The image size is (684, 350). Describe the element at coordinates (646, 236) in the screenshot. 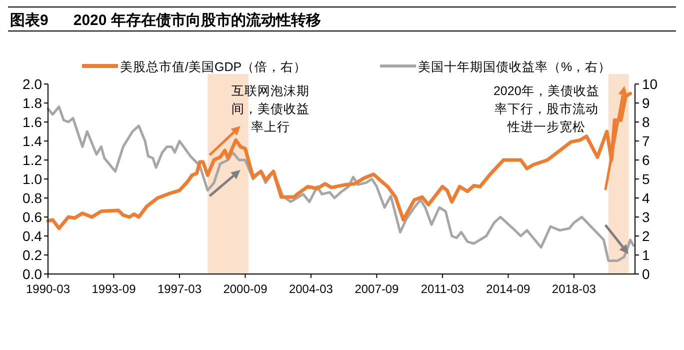

I see `y2-tick-label: 2` at that location.